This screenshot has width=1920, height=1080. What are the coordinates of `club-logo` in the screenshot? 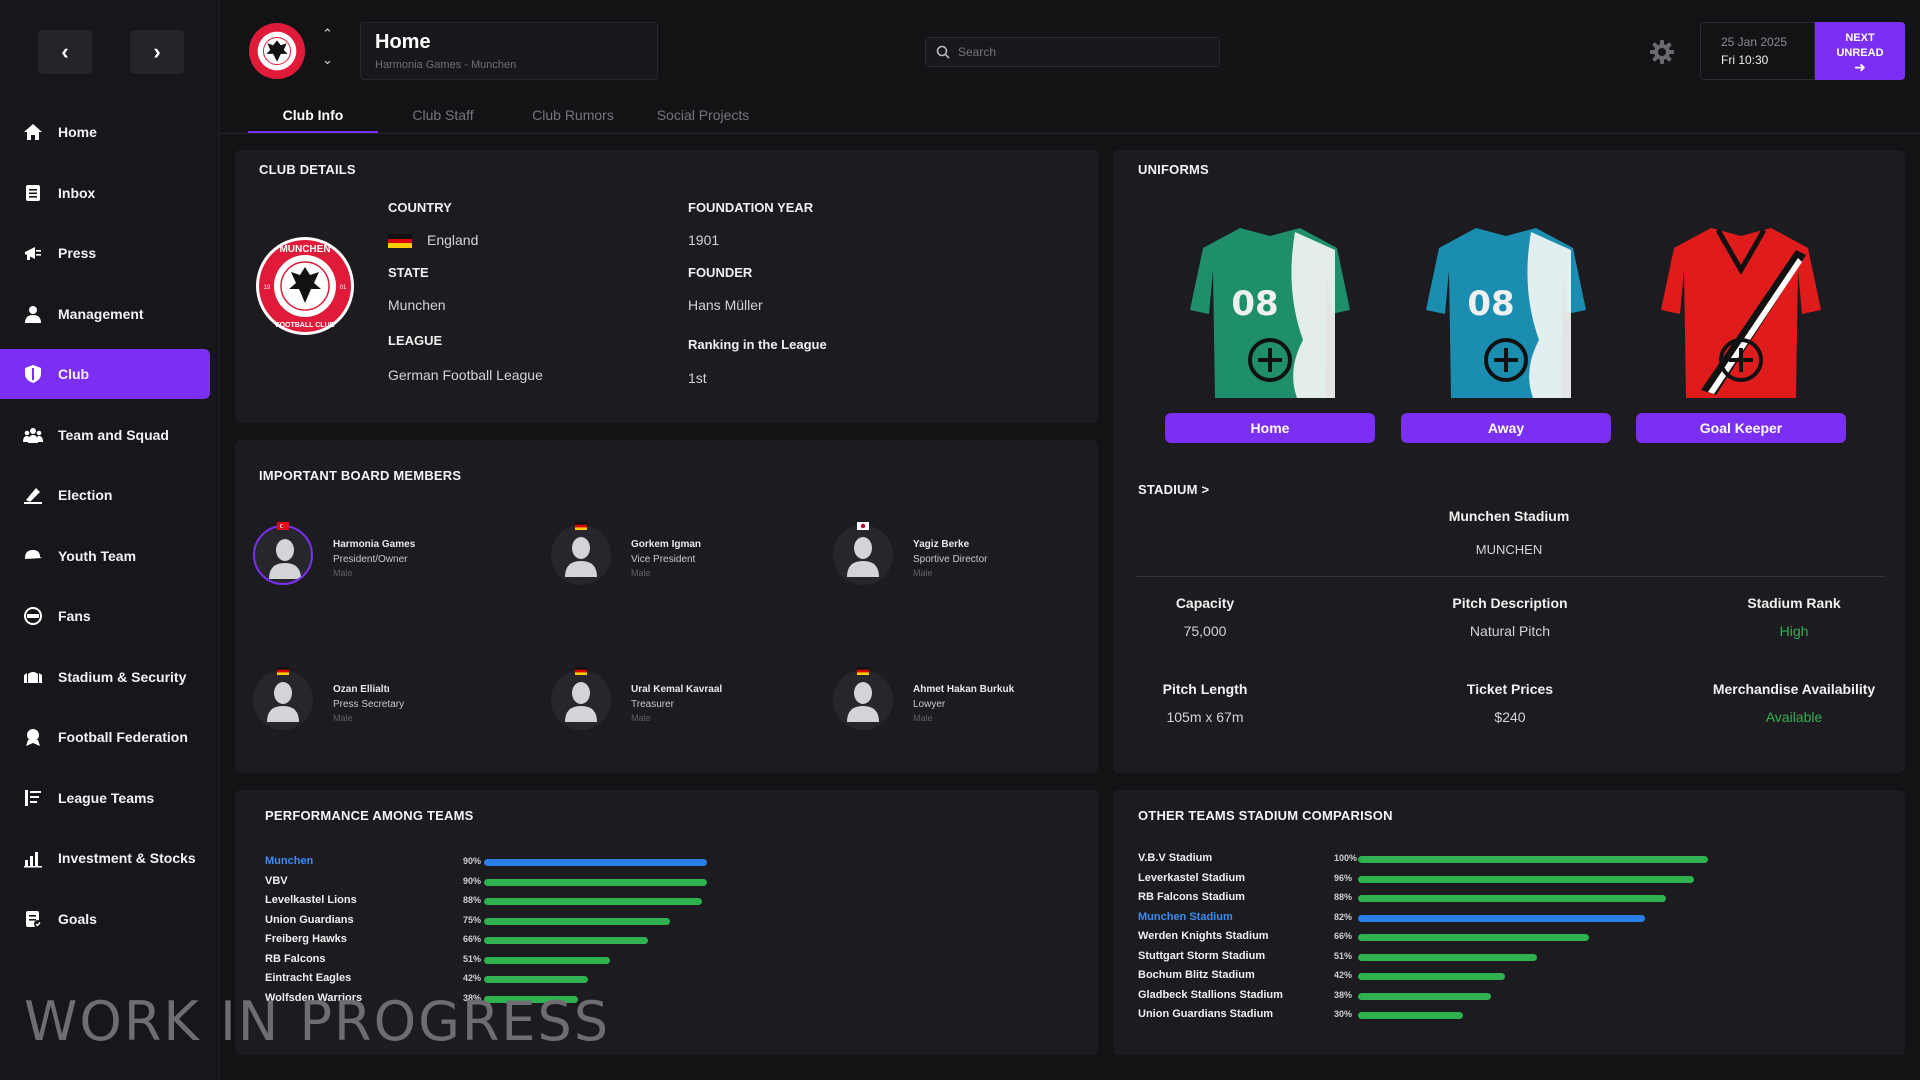 It's located at (277, 51).